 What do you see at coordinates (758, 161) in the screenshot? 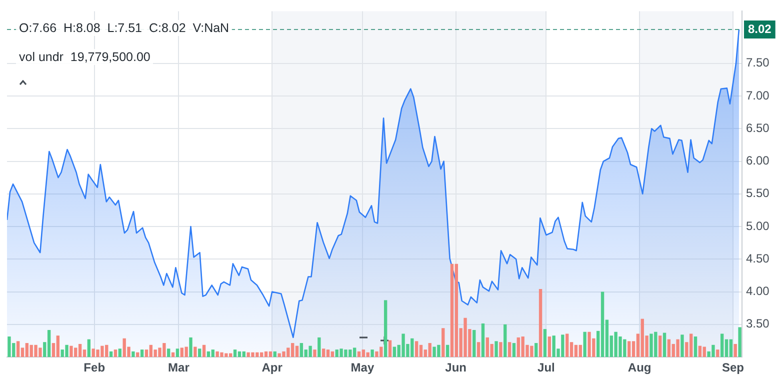
I see `y-tick-label: 6.00` at bounding box center [758, 161].